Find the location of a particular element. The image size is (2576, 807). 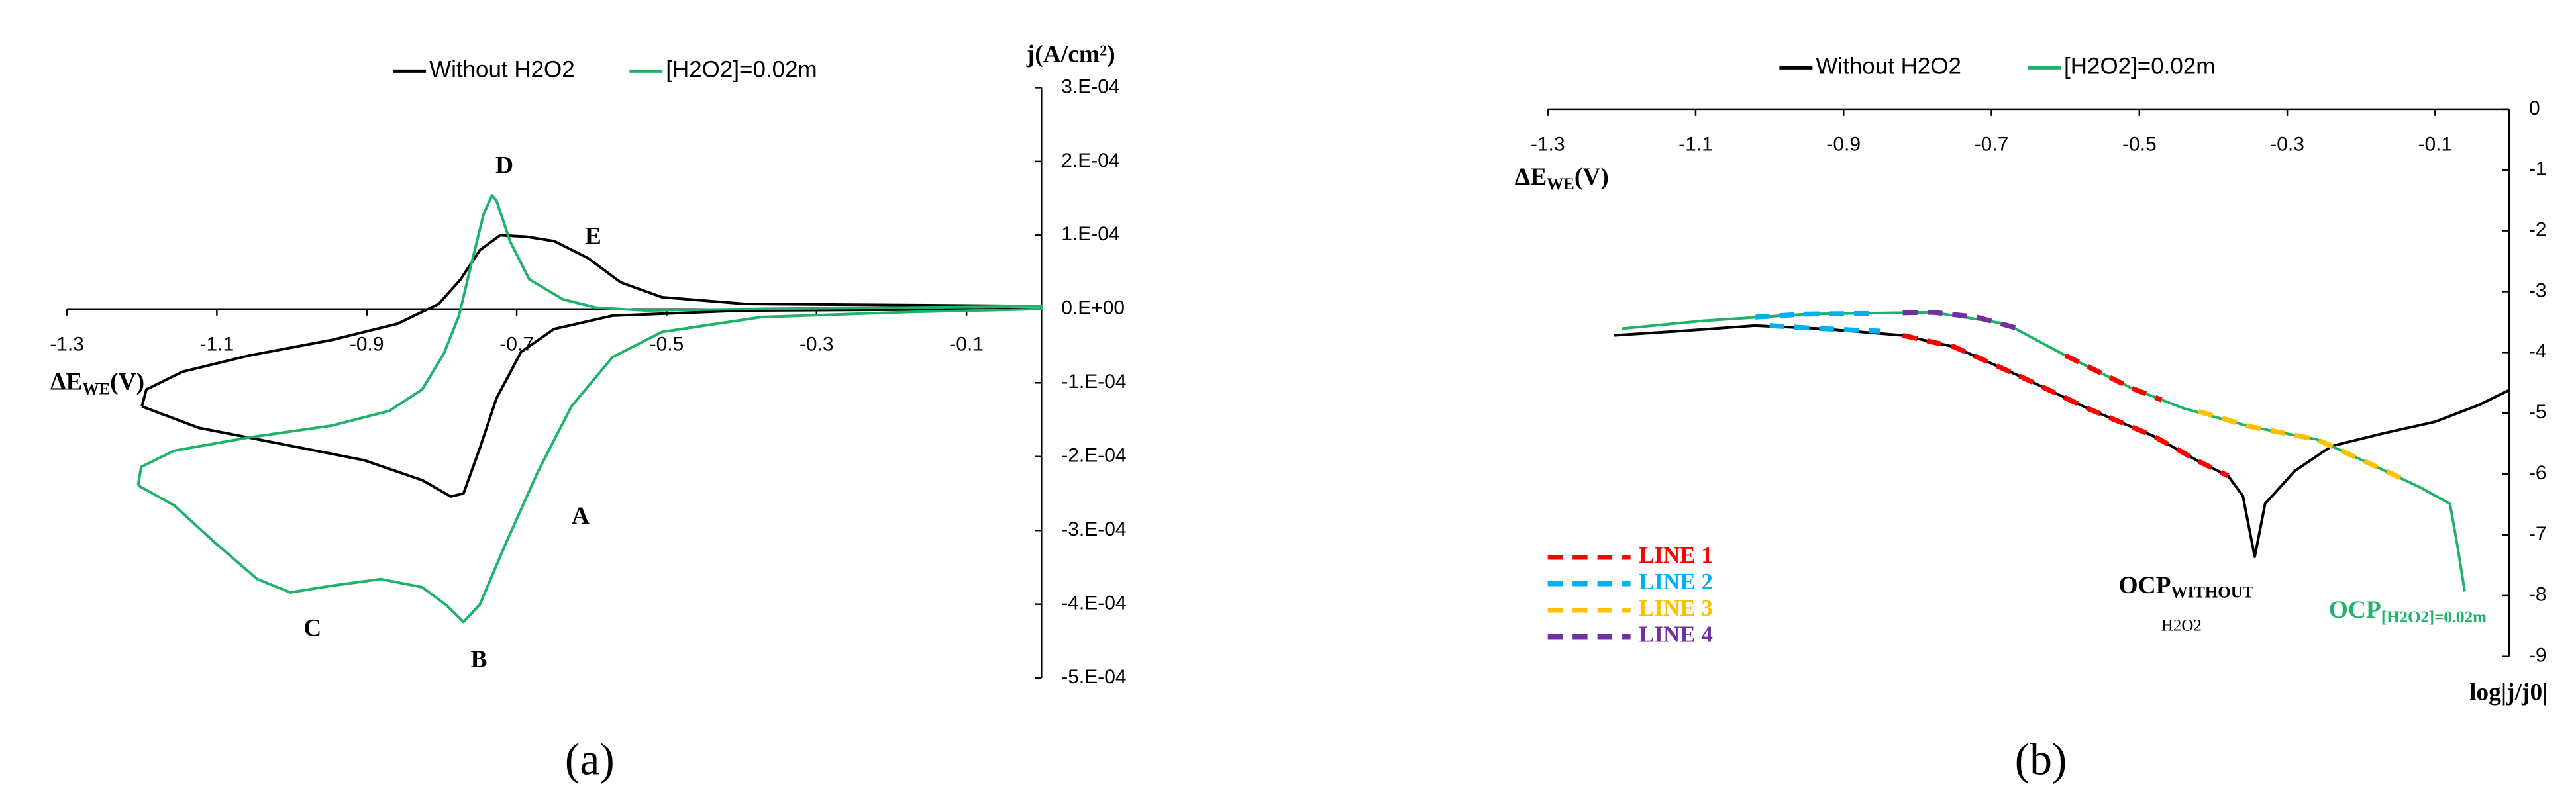

annotation-text: A is located at coordinates (581, 515).